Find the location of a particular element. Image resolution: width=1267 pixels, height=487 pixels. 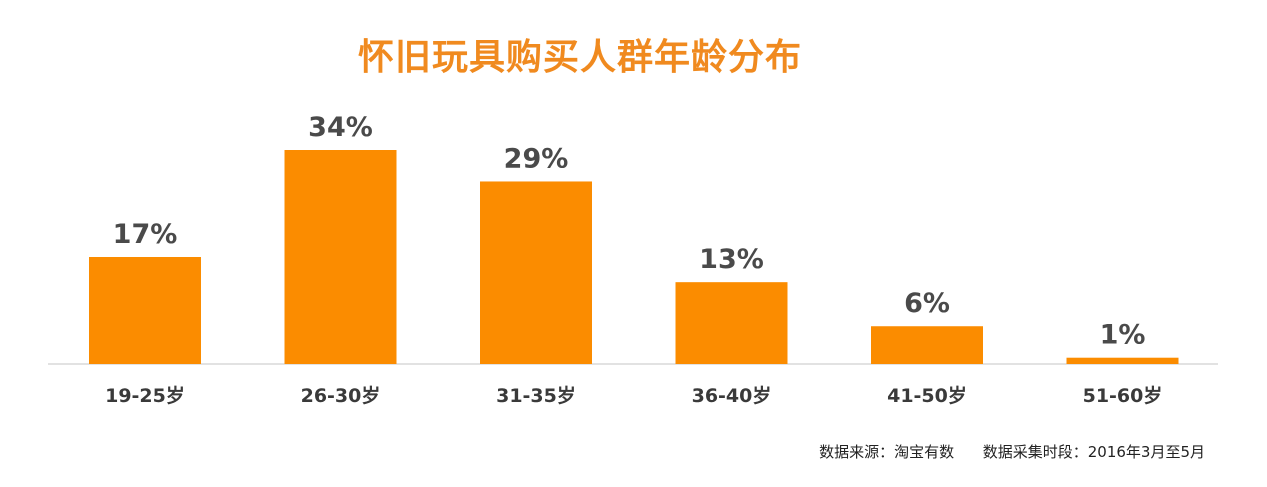

bar-36-40岁 is located at coordinates (731, 323).